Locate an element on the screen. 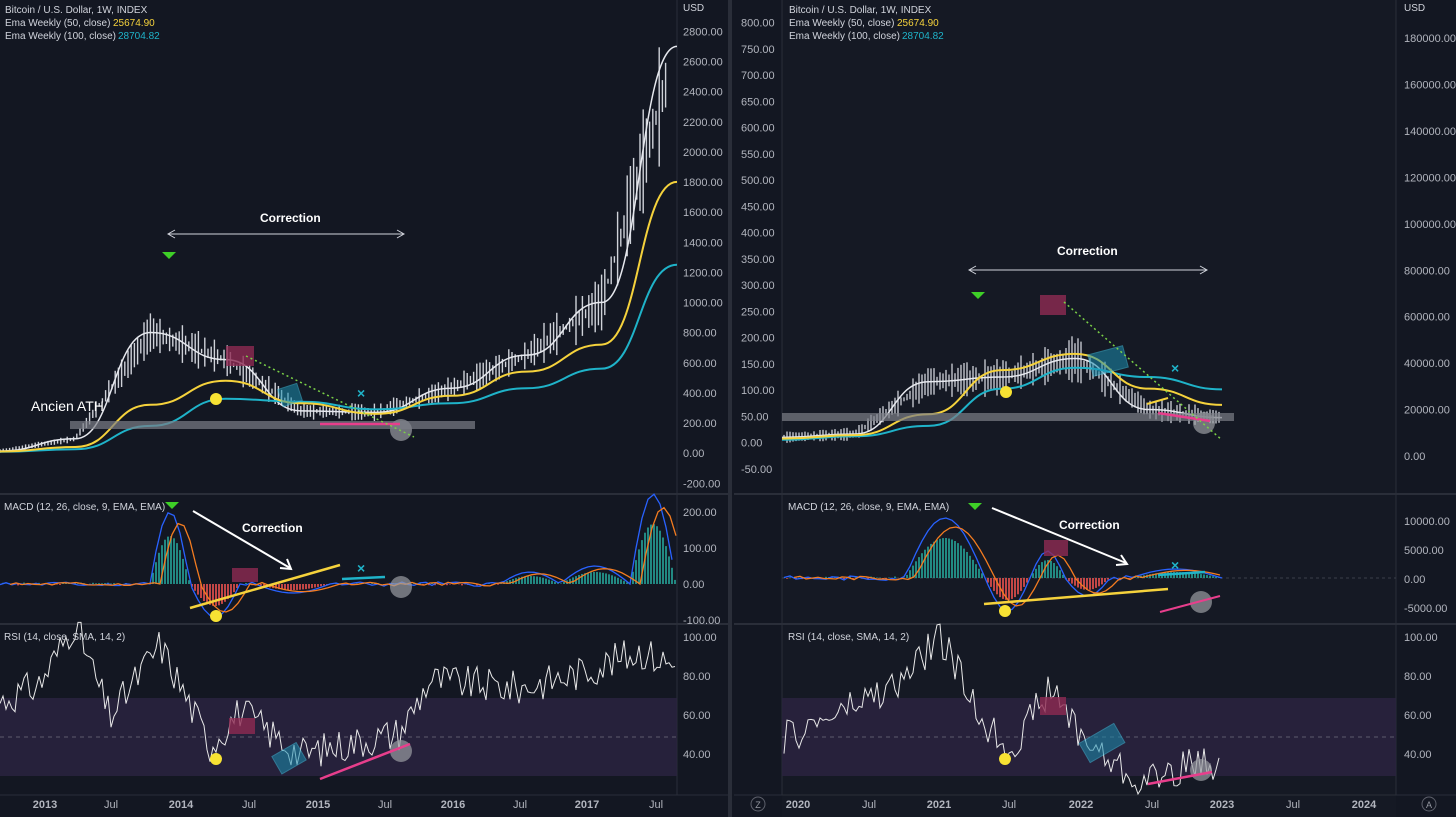  zoom-reset-label: Z is located at coordinates (758, 805).